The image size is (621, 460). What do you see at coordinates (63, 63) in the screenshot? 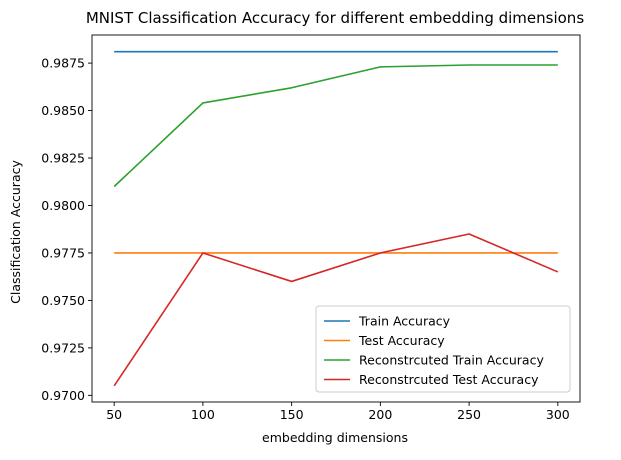
I see `y-tick-label: 0.9875` at bounding box center [63, 63].